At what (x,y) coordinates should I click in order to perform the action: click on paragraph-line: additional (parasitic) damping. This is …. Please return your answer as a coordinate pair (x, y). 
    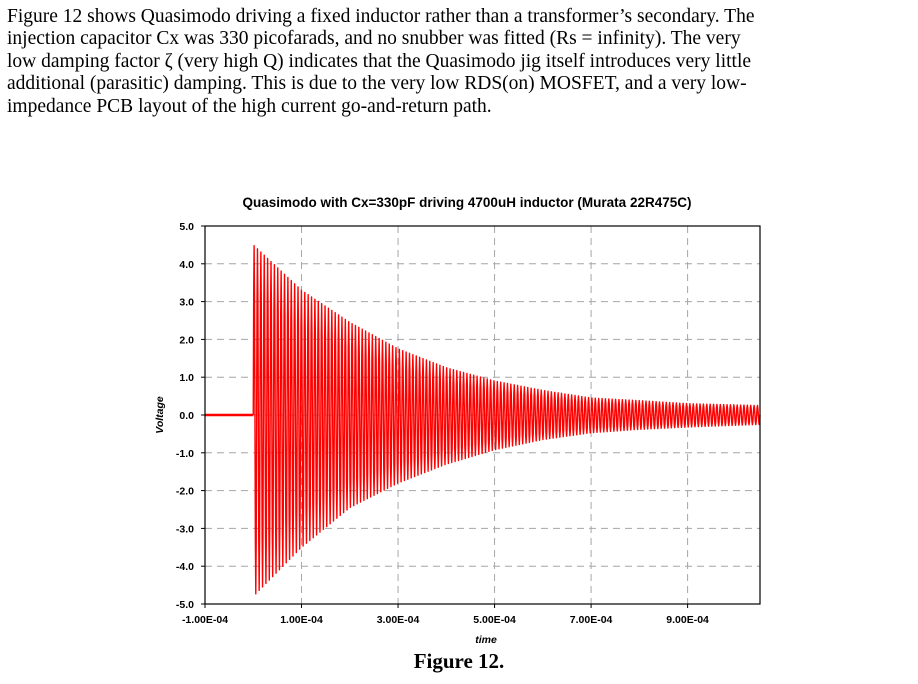
    Looking at the image, I should click on (377, 84).